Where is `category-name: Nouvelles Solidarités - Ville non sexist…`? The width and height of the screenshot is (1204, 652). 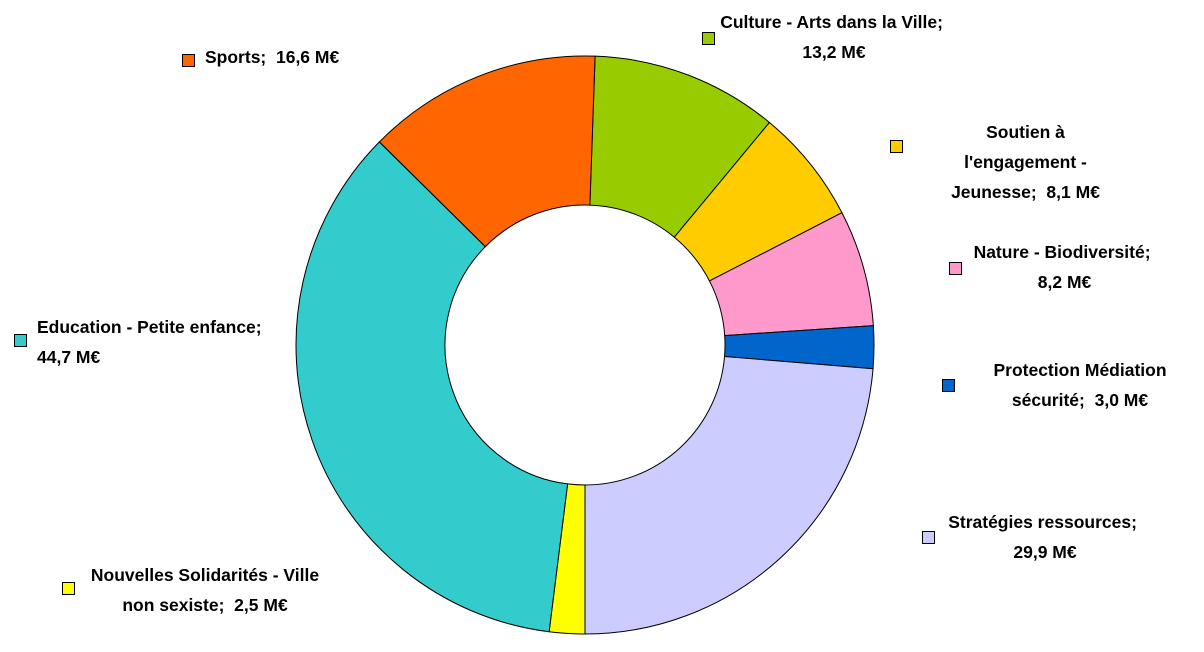
category-name: Nouvelles Solidarités - Ville non sexist… is located at coordinates (205, 590).